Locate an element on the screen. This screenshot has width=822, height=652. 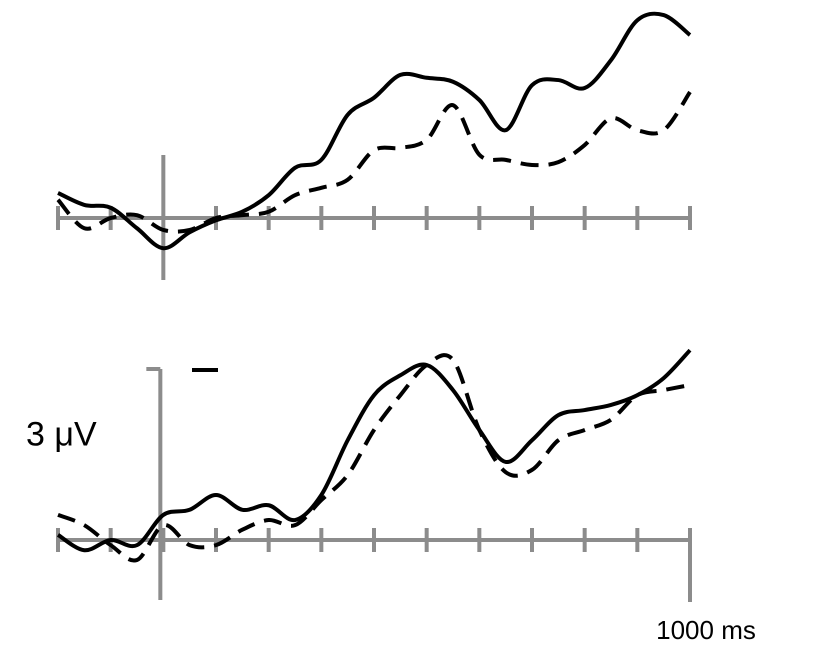
x-axis-label: 1000 ms is located at coordinates (706, 630).